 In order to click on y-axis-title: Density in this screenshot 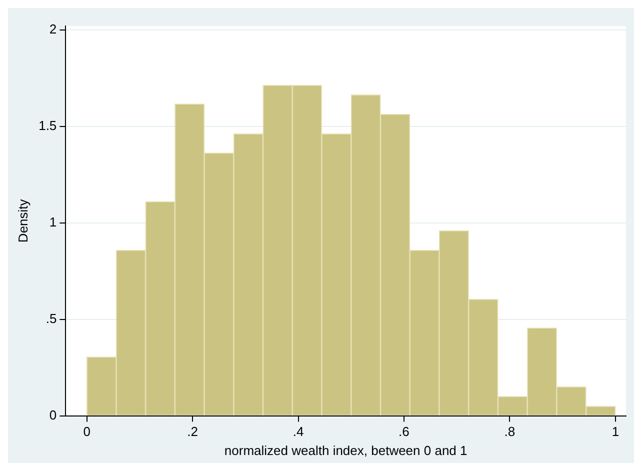, I will do `click(22, 220)`.